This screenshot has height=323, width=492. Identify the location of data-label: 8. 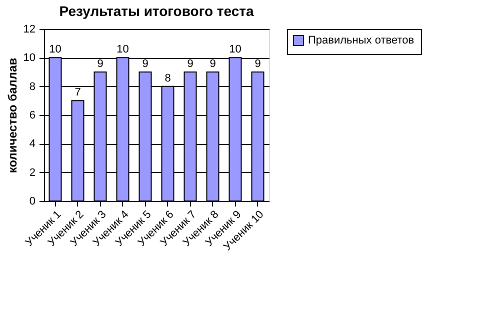
(167, 78).